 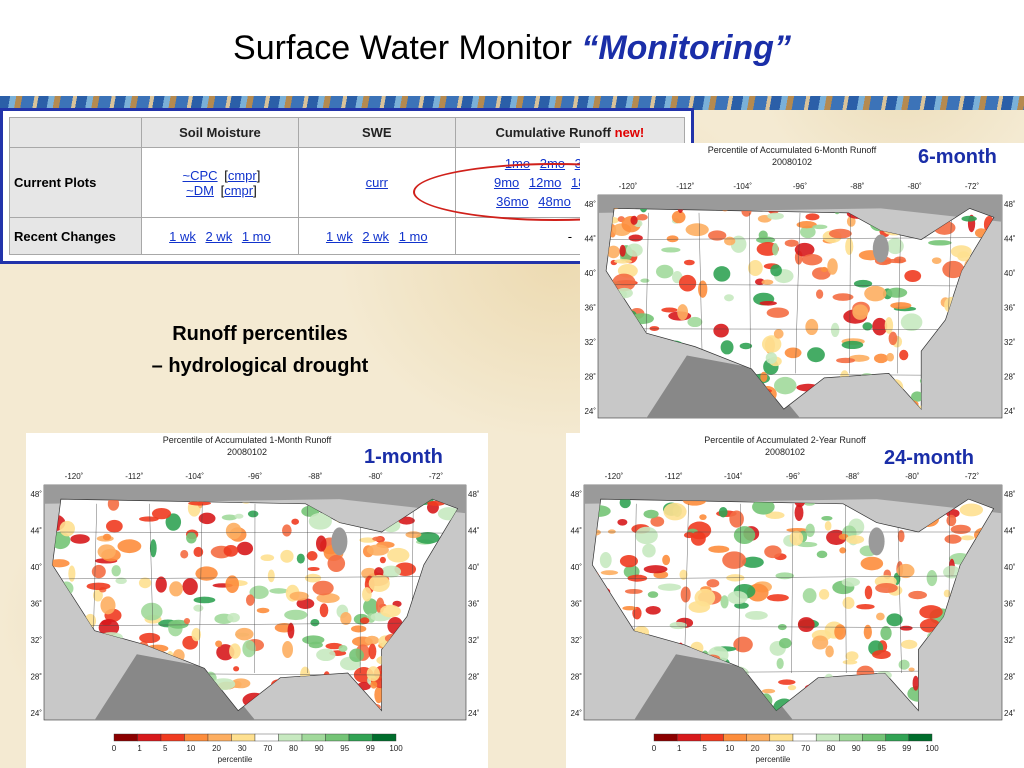 What do you see at coordinates (413, 236) in the screenshot?
I see `link-swe-1mo: 1 mo` at bounding box center [413, 236].